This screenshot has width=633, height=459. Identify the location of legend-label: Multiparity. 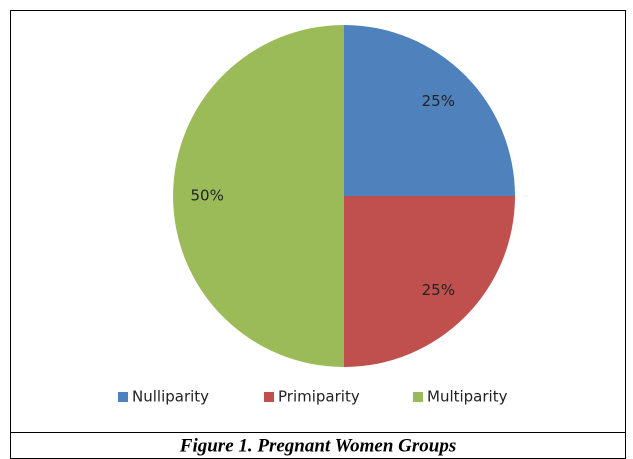
(467, 397).